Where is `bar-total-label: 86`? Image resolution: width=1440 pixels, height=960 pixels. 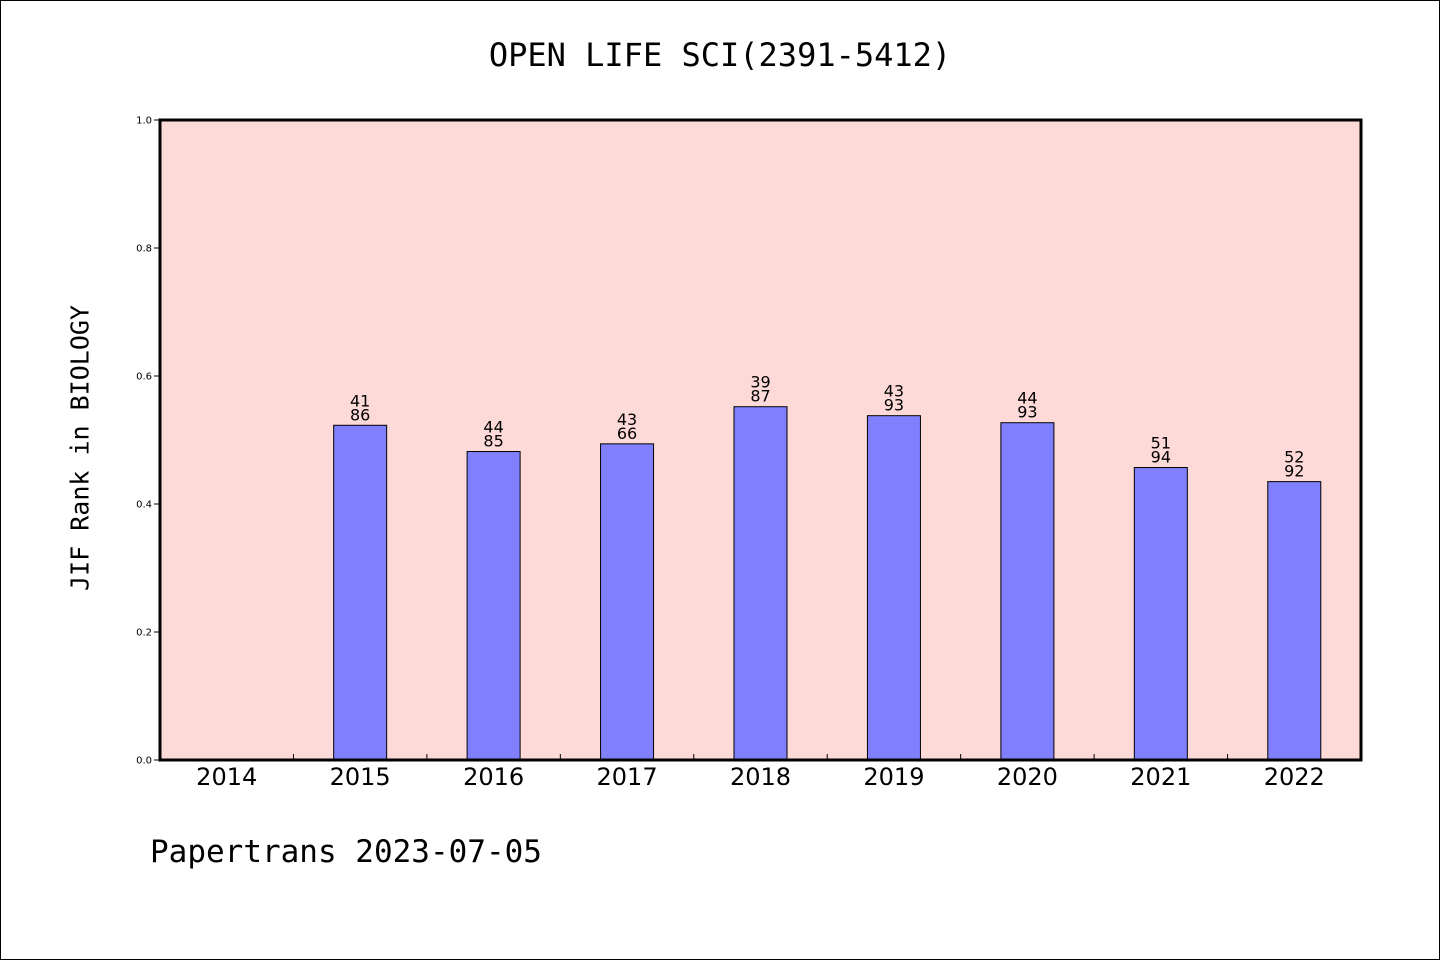
bar-total-label: 86 is located at coordinates (360, 414).